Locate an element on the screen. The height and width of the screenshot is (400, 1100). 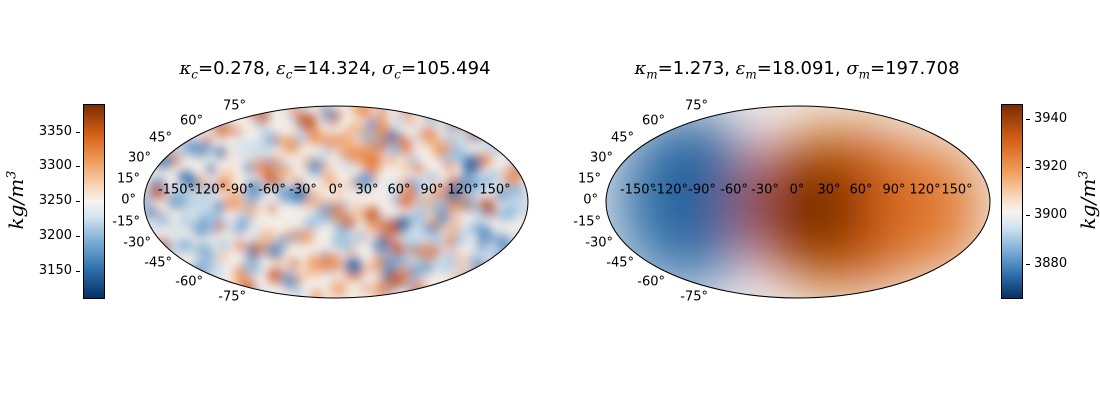
sigma-m-sub: m is located at coordinates (864, 74).